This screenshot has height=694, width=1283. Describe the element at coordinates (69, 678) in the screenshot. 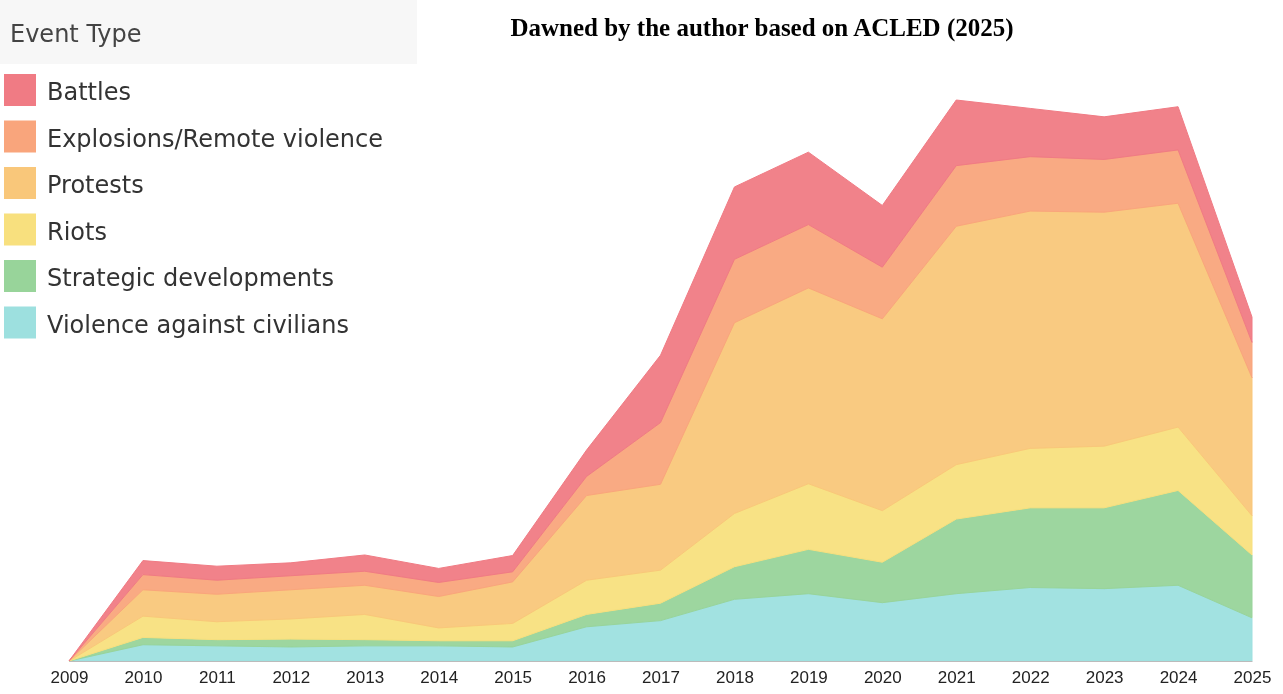

I see `x-tick-label: 2009` at that location.